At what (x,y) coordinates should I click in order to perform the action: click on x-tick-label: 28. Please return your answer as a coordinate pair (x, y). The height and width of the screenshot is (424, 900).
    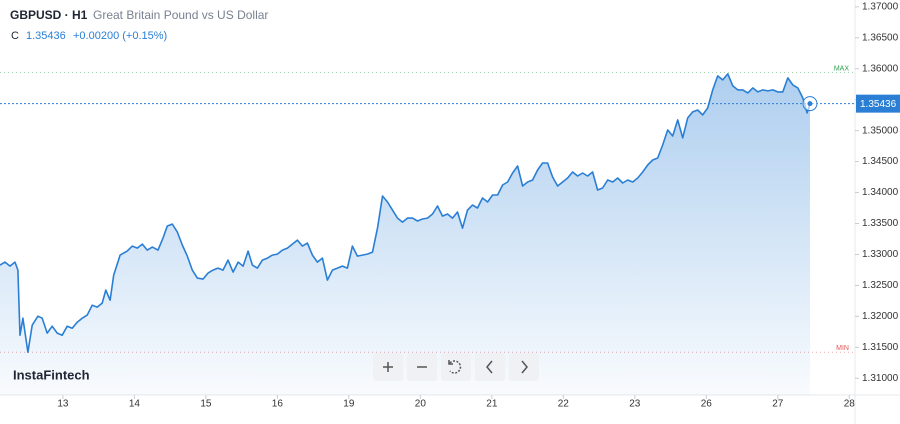
    Looking at the image, I should click on (850, 404).